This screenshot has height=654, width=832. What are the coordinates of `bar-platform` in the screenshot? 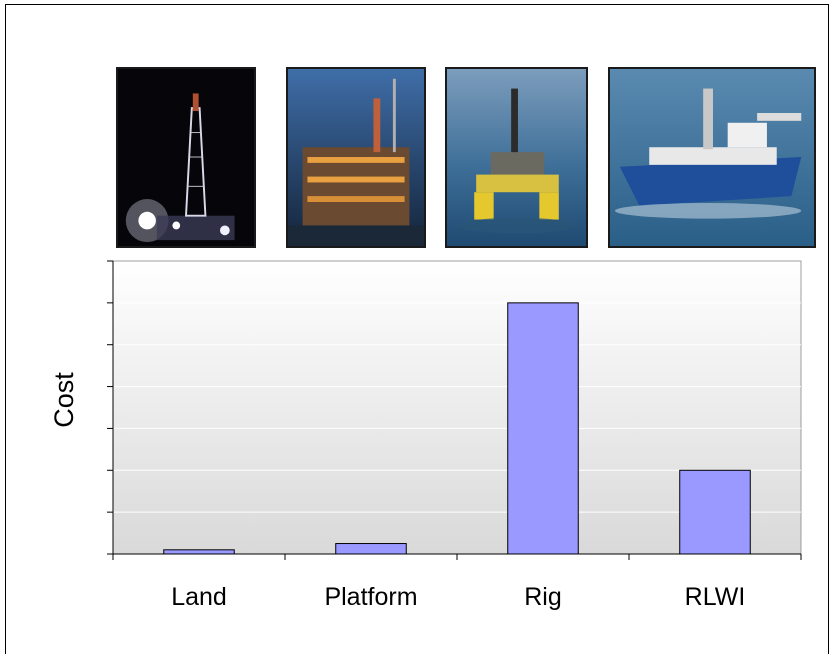 It's located at (371, 549).